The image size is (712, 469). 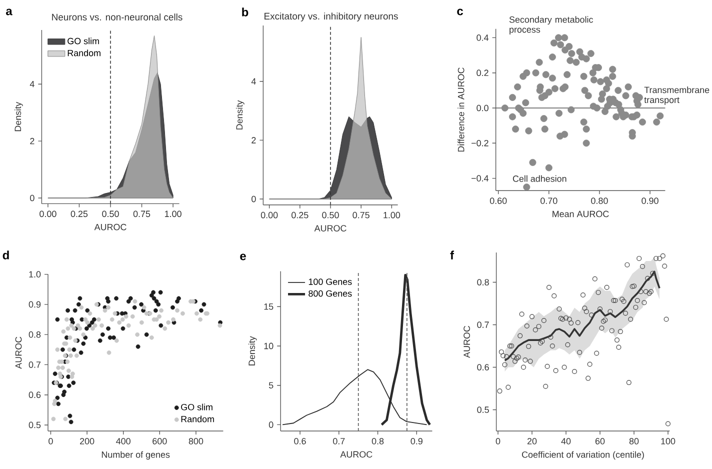 What do you see at coordinates (87, 441) in the screenshot?
I see `x-tick-label: 200` at bounding box center [87, 441].